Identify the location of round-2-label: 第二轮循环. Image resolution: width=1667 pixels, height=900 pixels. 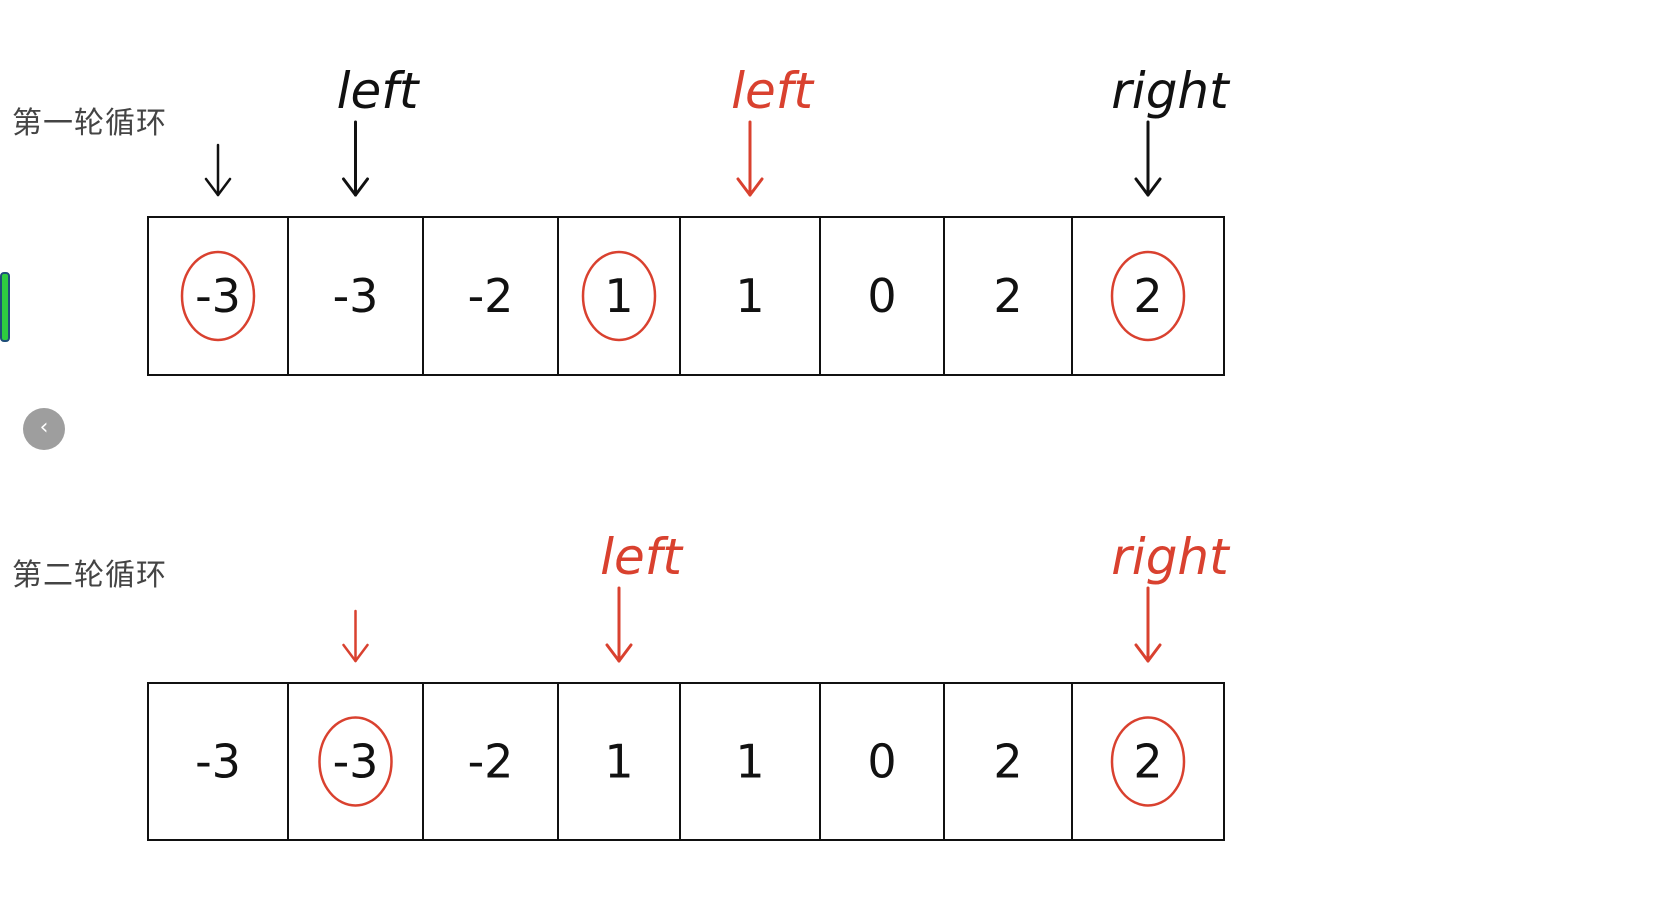
(89, 575).